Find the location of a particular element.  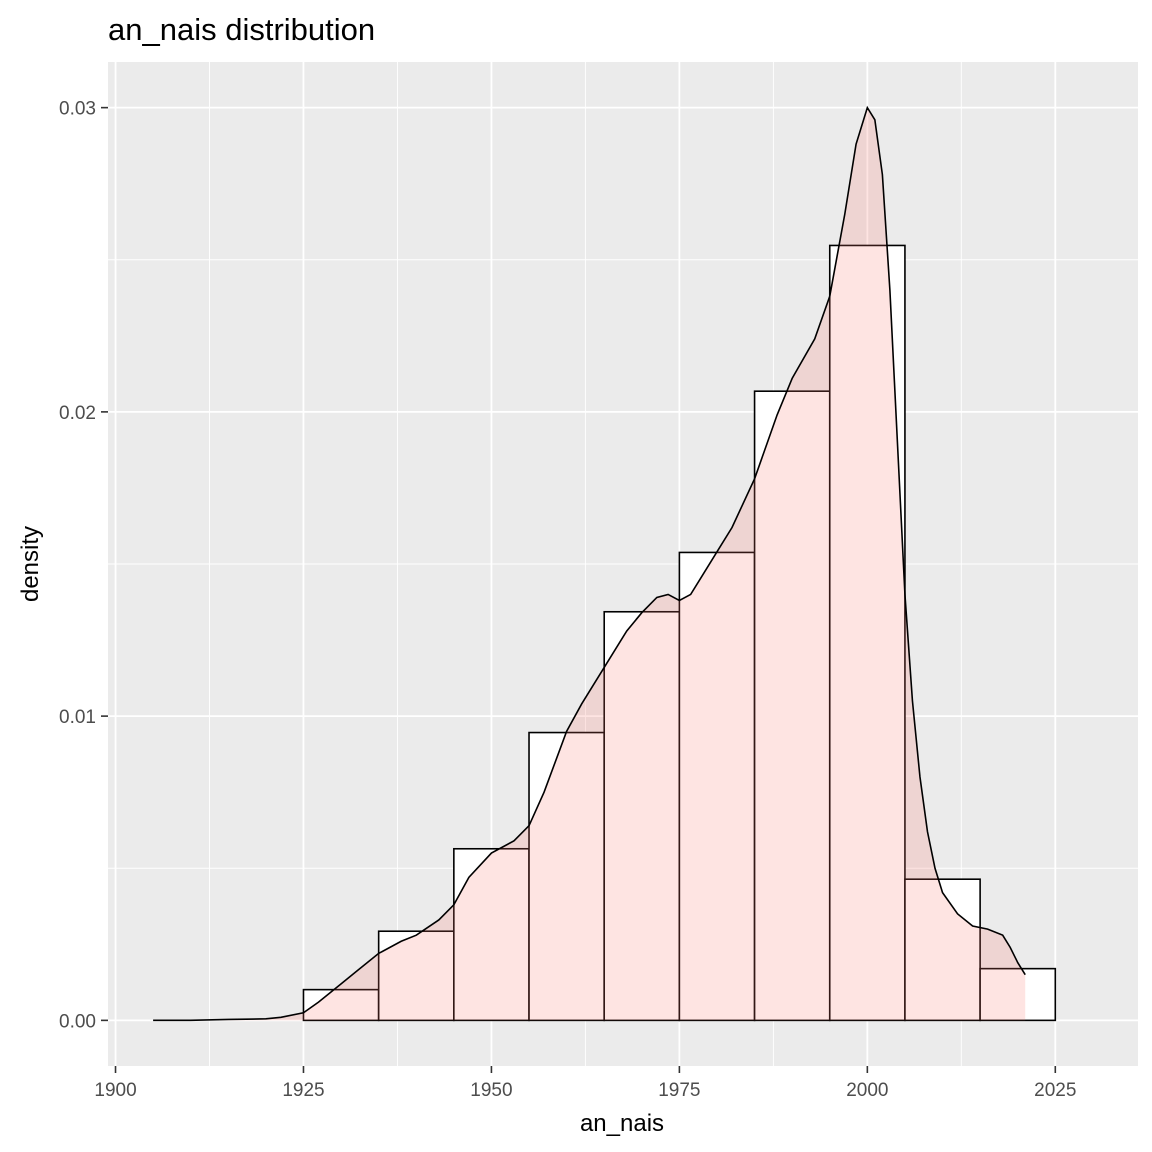

y-tick-label: 0.02 is located at coordinates (77, 413).